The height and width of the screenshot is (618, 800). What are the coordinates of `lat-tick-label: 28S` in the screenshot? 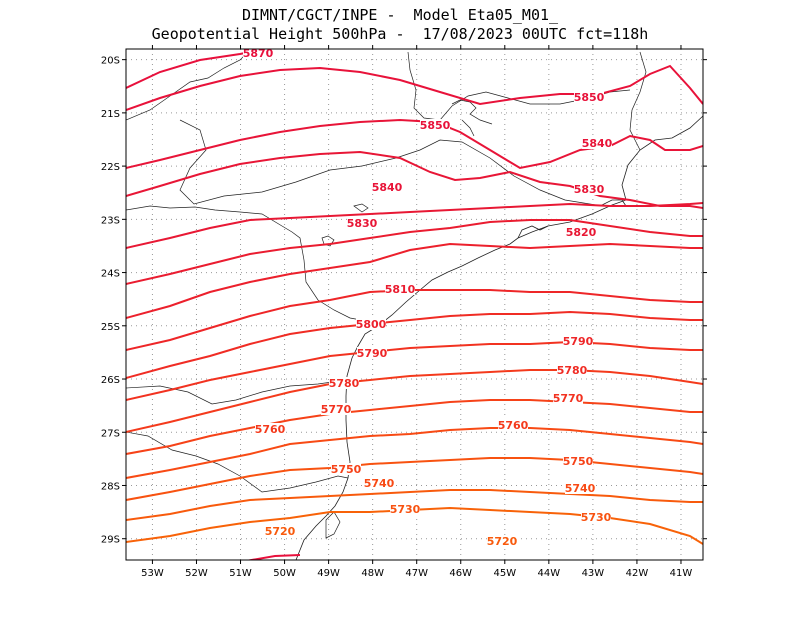 It's located at (110, 486).